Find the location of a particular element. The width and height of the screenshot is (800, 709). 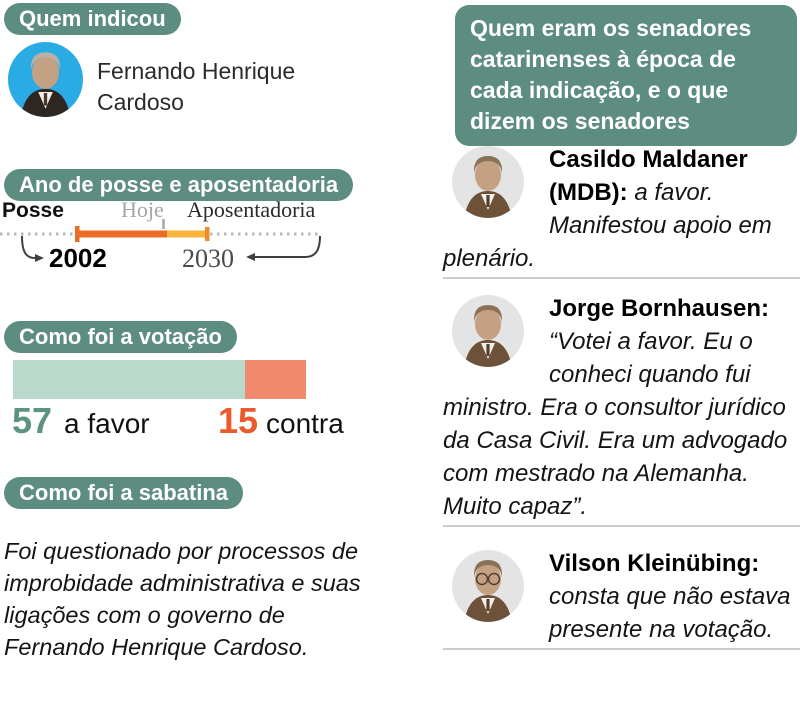

nominator-name: Fernando Henrique Cardoso is located at coordinates (196, 86).